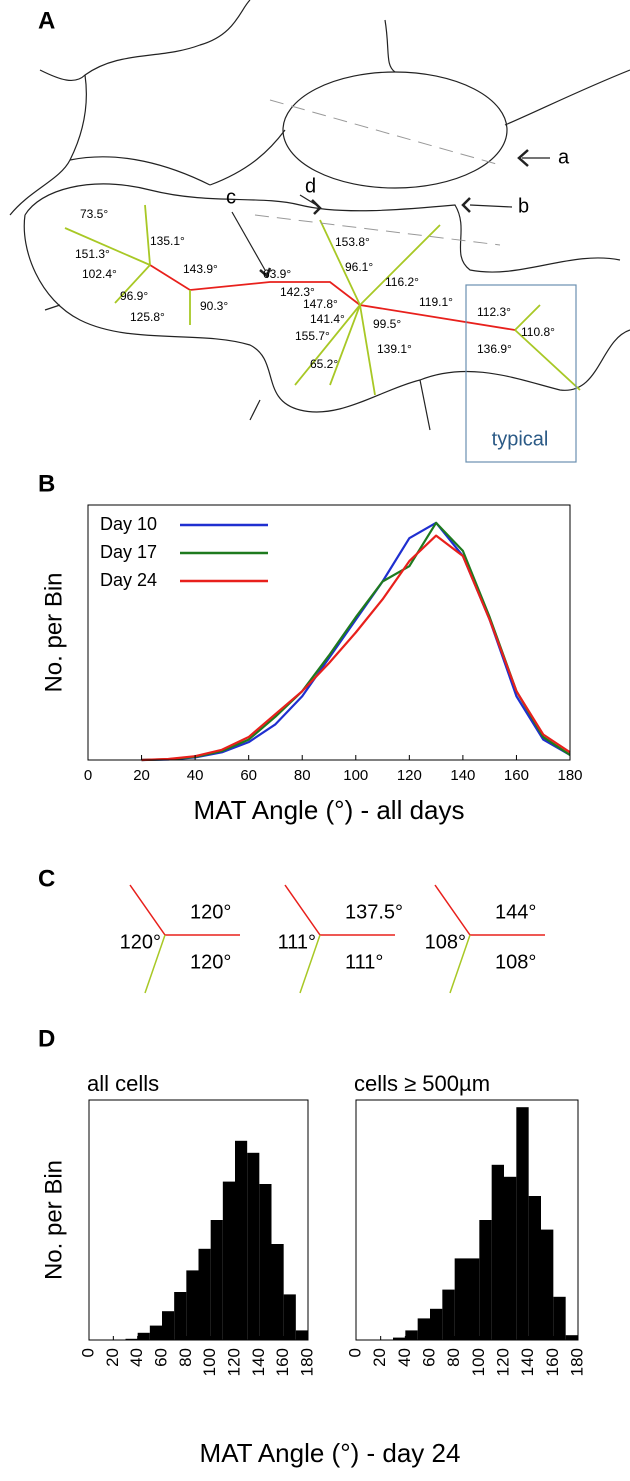  What do you see at coordinates (564, 157) in the screenshot?
I see `marker-label: a` at bounding box center [564, 157].